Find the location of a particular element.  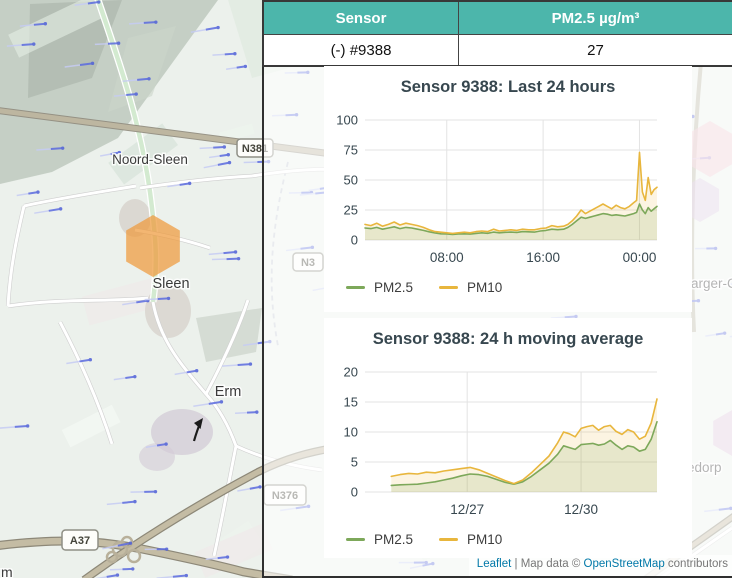

sensor-row: (-) #9388 27 is located at coordinates (497, 50).